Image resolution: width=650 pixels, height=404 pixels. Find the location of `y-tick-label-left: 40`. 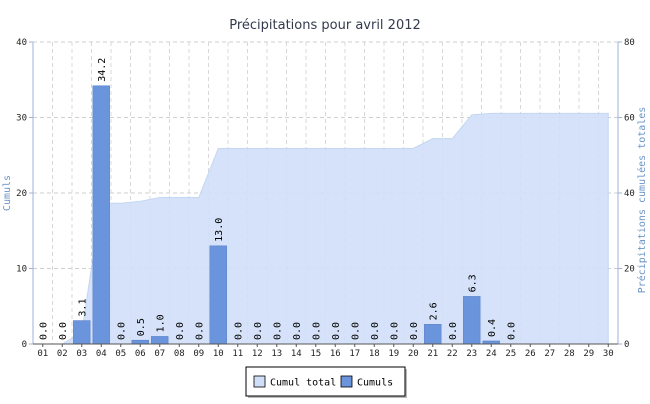

y-tick-label-left: 40 is located at coordinates (21, 43).